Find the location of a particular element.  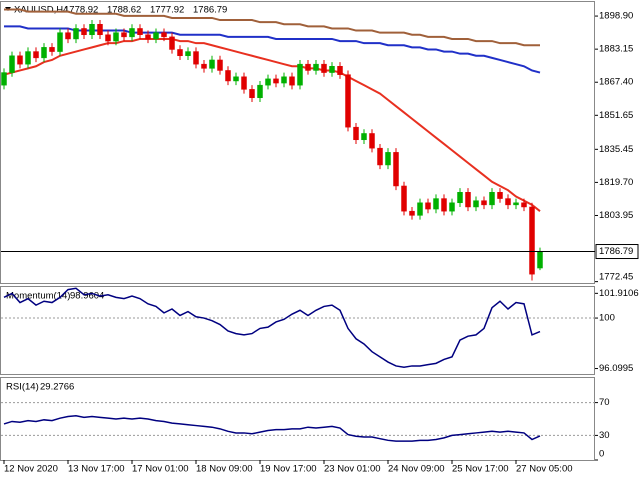

y-tick-label: 101.9106 is located at coordinates (619, 293).